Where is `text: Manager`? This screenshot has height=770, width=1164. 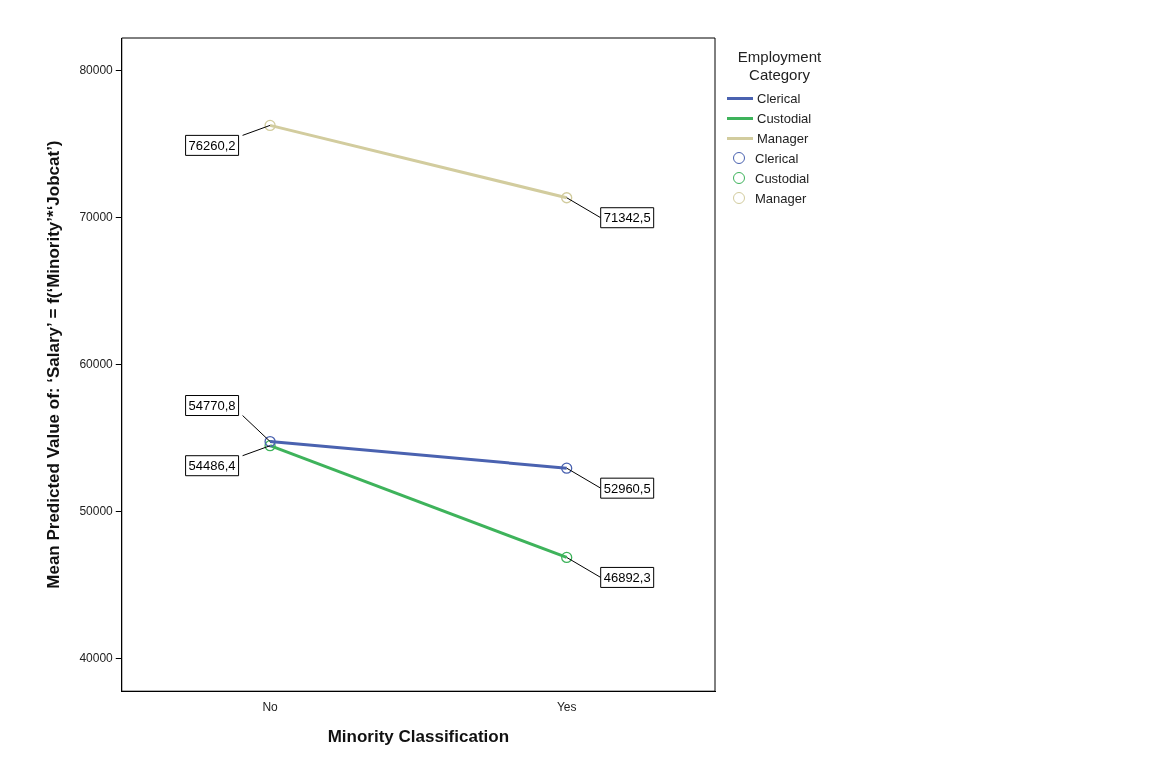
text: Manager is located at coordinates (783, 138).